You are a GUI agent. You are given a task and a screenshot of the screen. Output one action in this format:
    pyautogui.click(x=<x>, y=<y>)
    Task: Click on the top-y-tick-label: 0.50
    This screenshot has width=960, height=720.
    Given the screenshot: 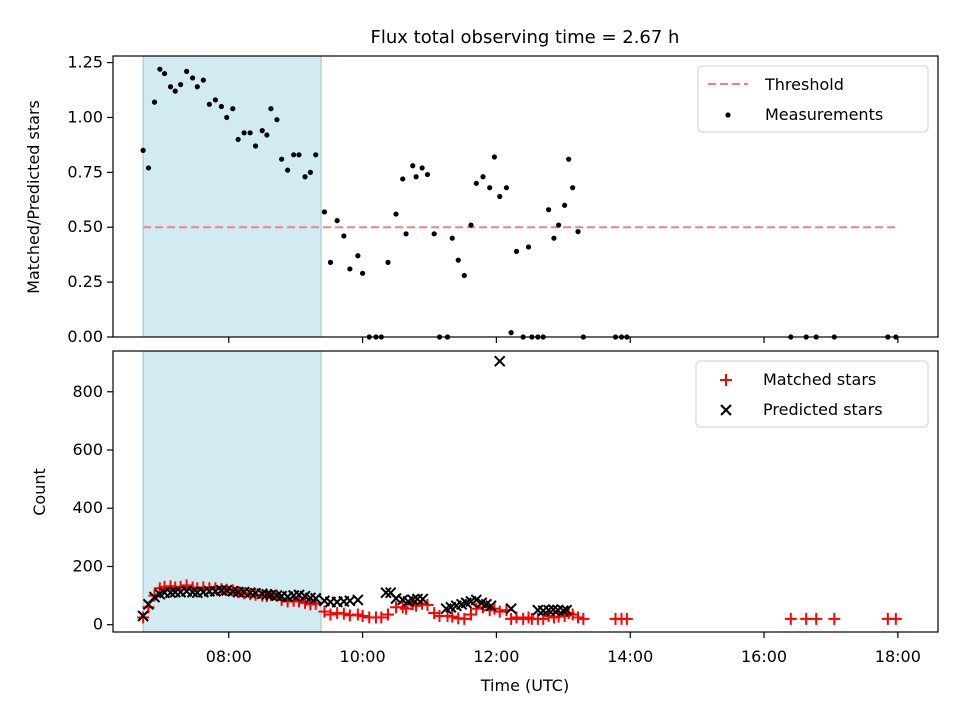 What is the action you would take?
    pyautogui.click(x=85, y=226)
    